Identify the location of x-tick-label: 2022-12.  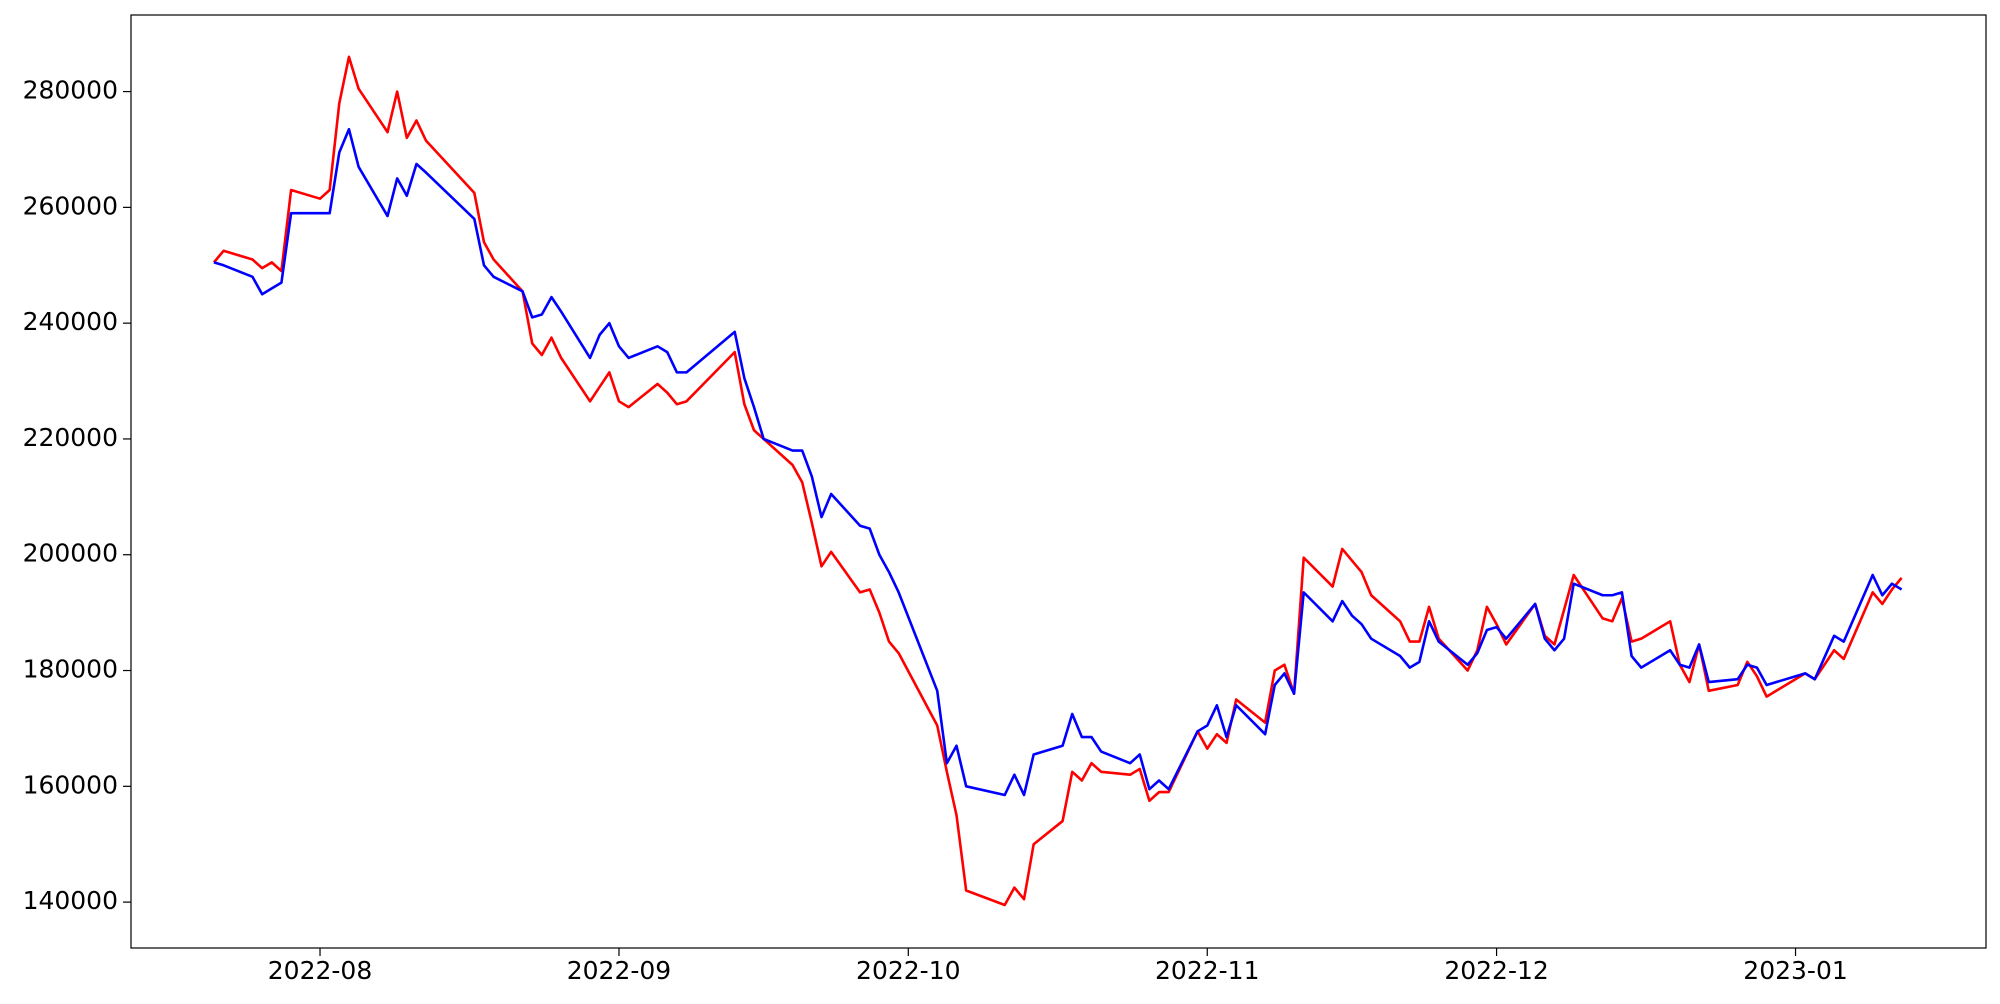
(1496, 970).